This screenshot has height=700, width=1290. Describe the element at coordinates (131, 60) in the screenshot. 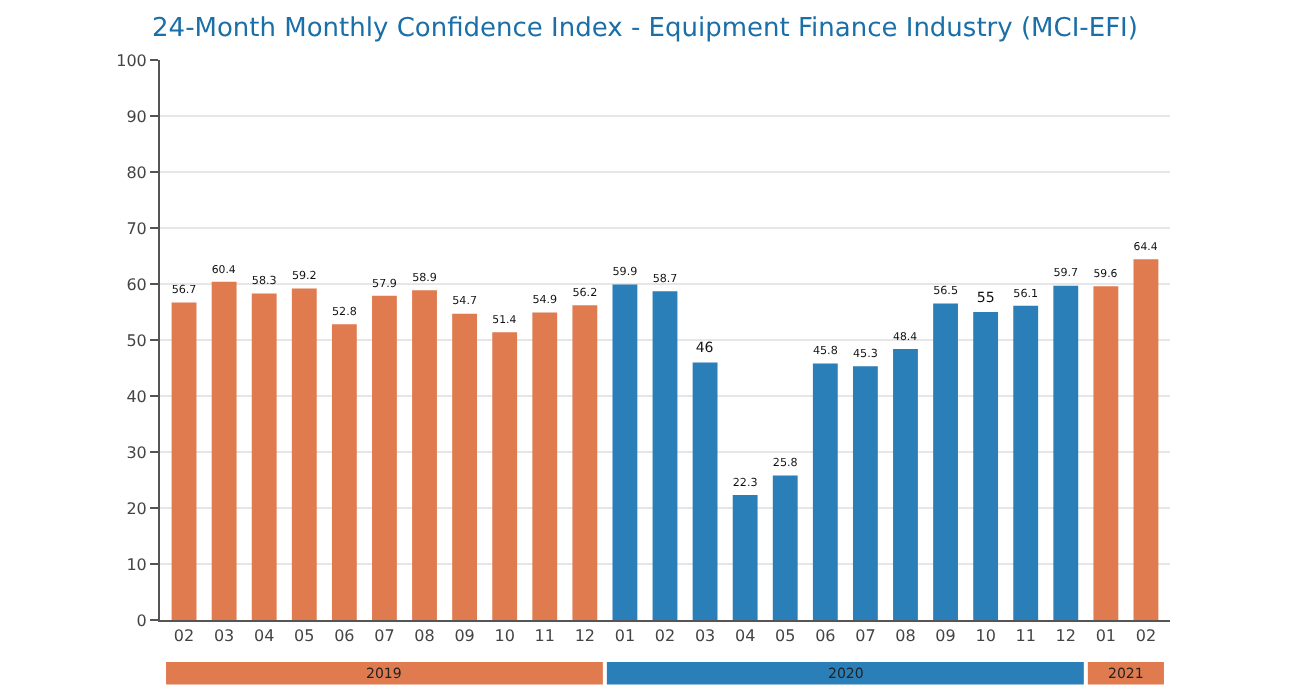

I see `y-tick-label: 100` at that location.